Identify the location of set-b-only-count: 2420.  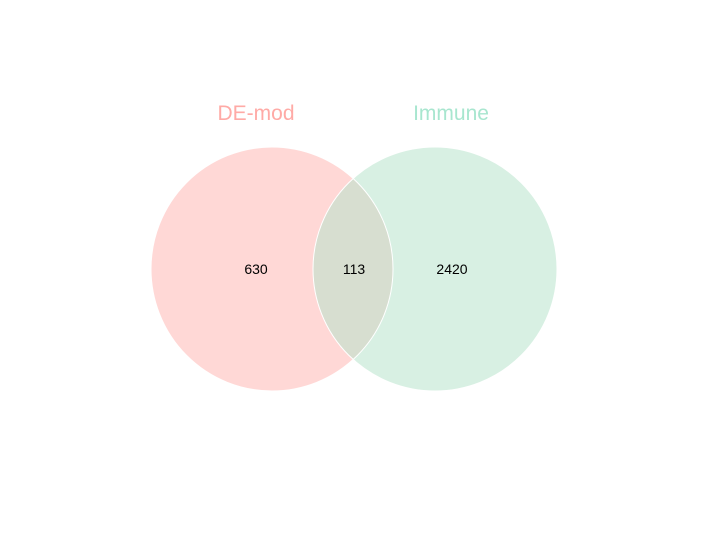
(452, 269).